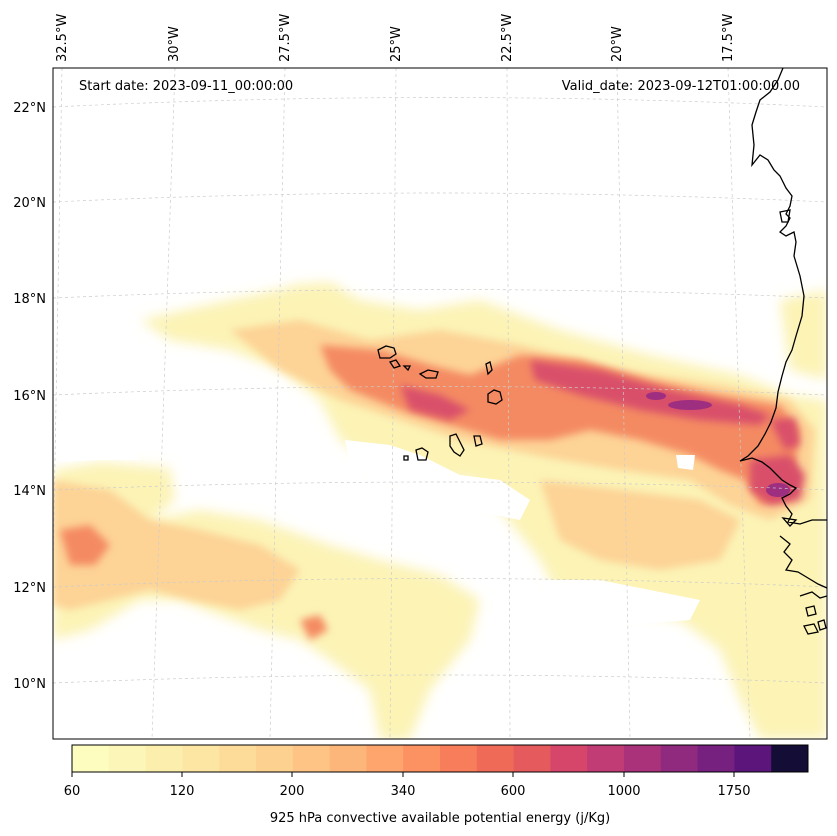  I want to click on valid-date-label: Valid_date: 2023-09-12T01:00:00.00, so click(681, 86).